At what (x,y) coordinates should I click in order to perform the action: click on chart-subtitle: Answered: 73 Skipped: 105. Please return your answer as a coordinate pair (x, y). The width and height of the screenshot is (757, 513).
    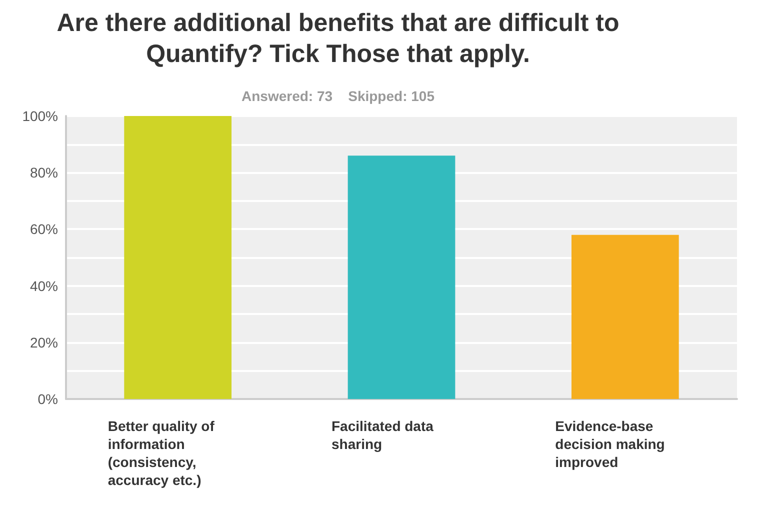
    Looking at the image, I should click on (338, 96).